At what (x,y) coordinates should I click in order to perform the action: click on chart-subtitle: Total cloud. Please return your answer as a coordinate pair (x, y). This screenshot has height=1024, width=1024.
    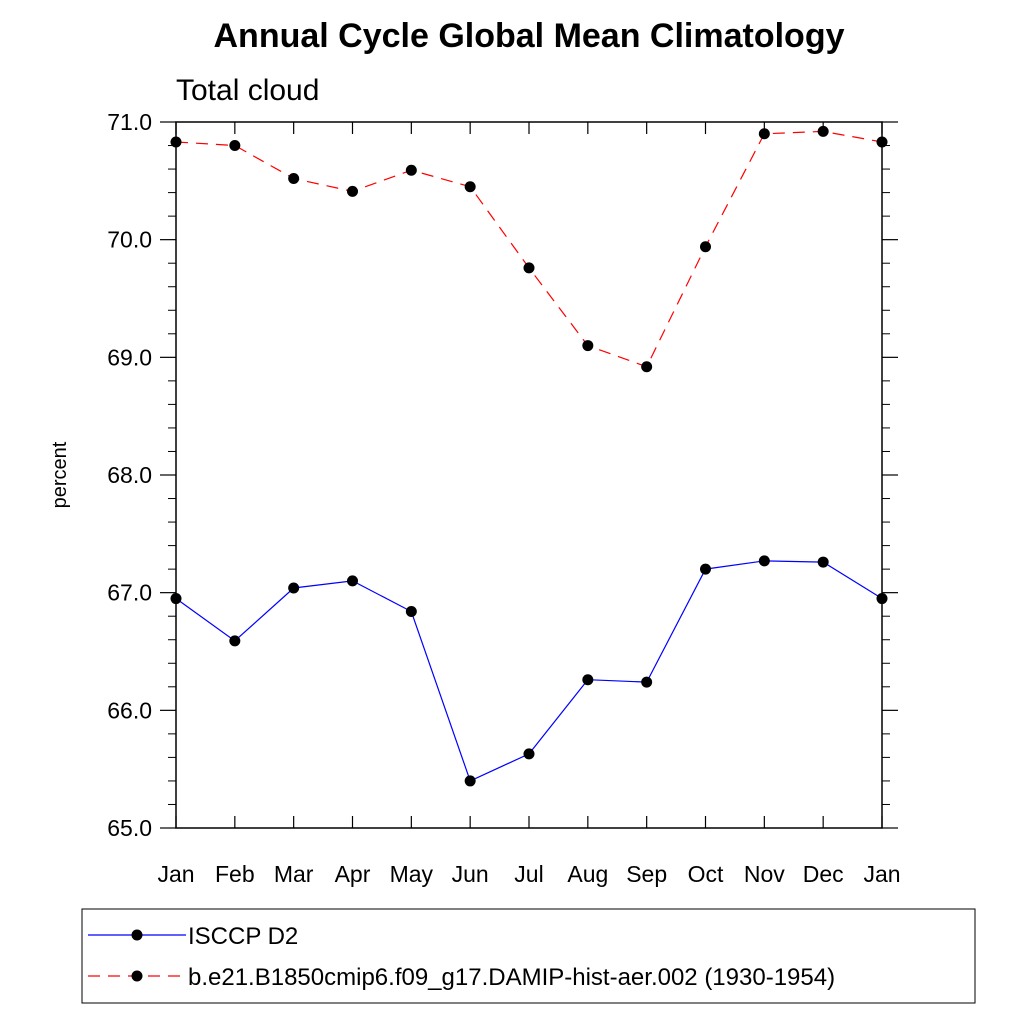
    Looking at the image, I should click on (247, 90).